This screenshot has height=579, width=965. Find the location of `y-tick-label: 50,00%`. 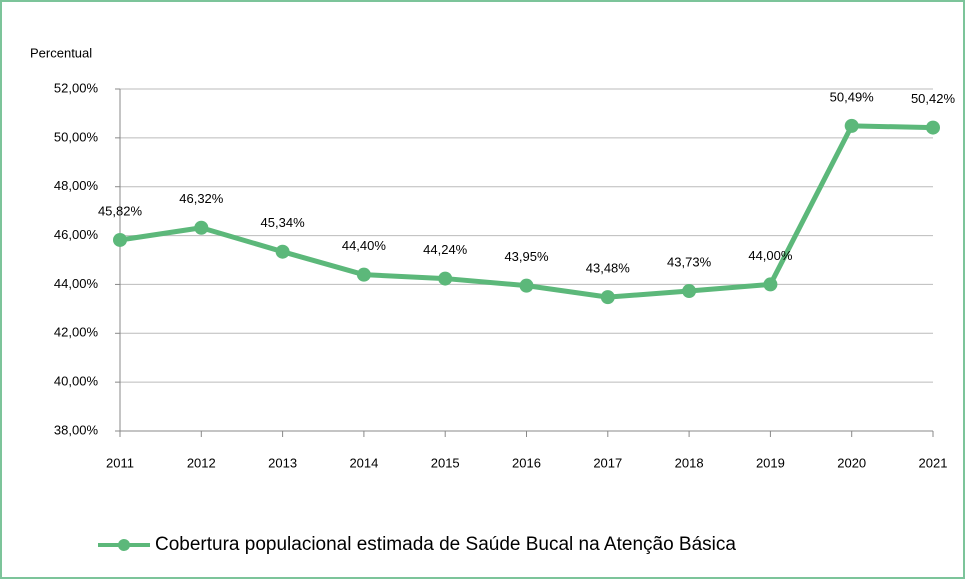

y-tick-label: 50,00% is located at coordinates (76, 136).